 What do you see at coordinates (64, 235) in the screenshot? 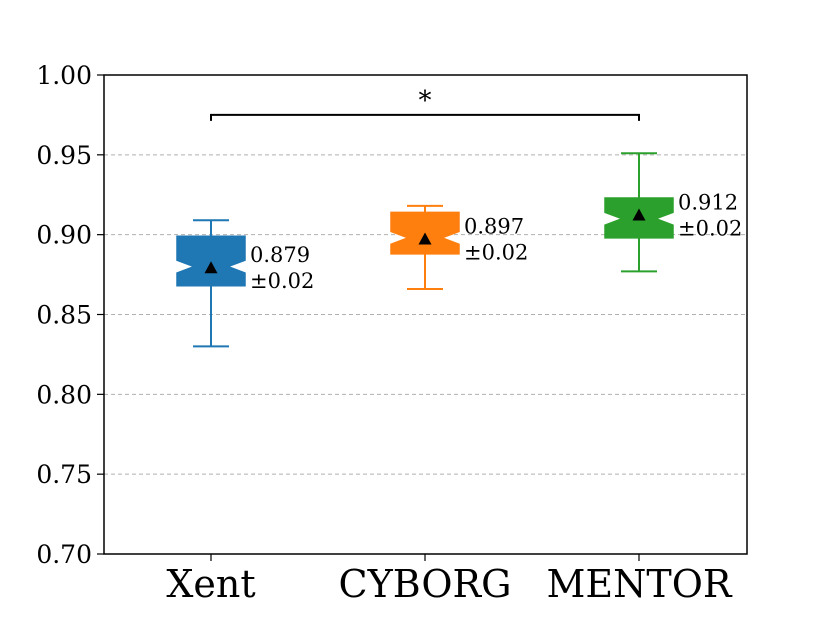
I see `y-tick-label: 0.90` at bounding box center [64, 235].